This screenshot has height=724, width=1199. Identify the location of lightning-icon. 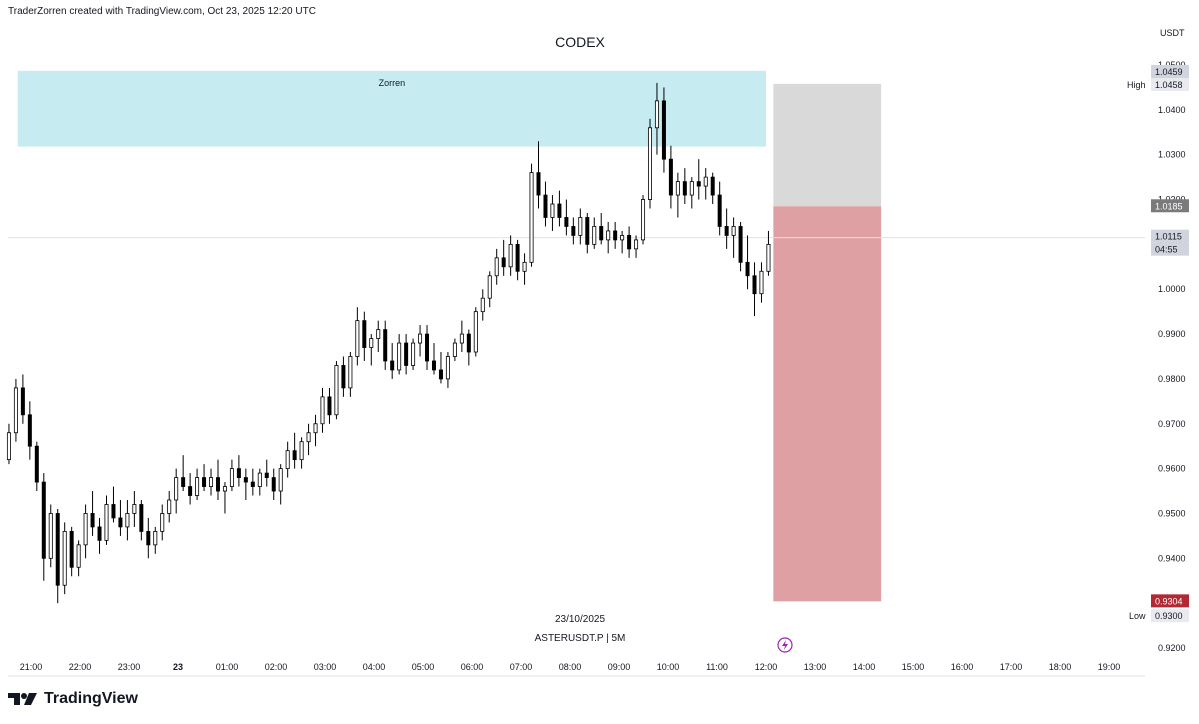
(785, 645).